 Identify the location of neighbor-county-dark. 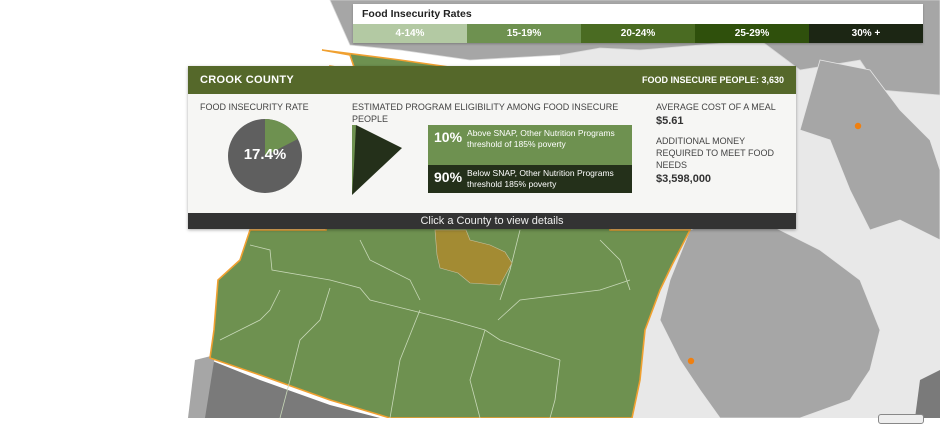
(927, 394).